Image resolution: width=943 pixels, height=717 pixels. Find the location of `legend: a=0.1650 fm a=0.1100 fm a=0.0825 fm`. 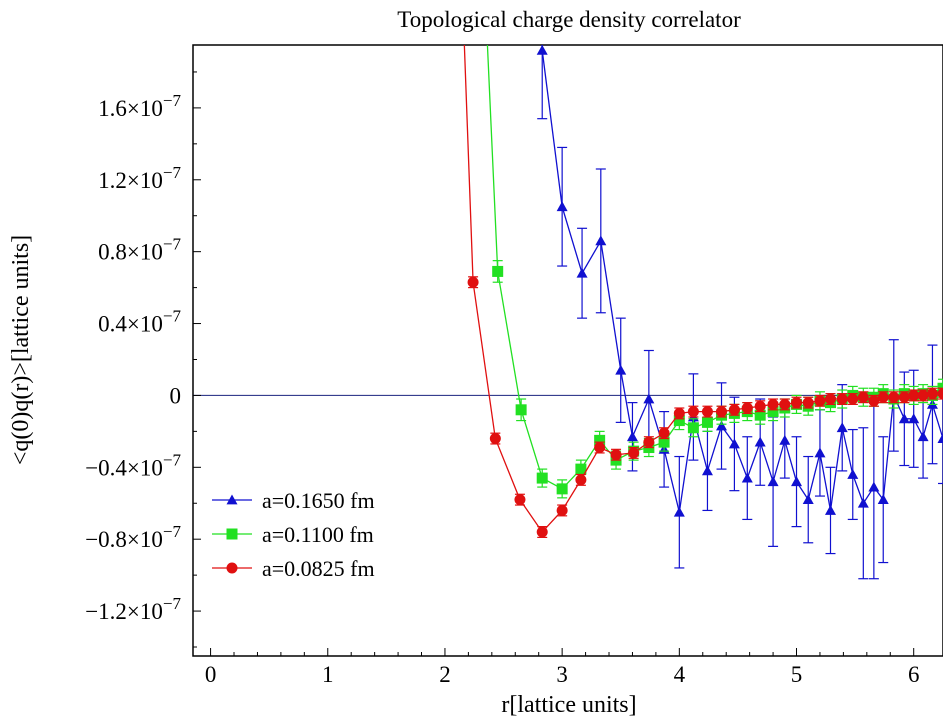

legend: a=0.1650 fm a=0.1100 fm a=0.0825 fm is located at coordinates (293, 534).